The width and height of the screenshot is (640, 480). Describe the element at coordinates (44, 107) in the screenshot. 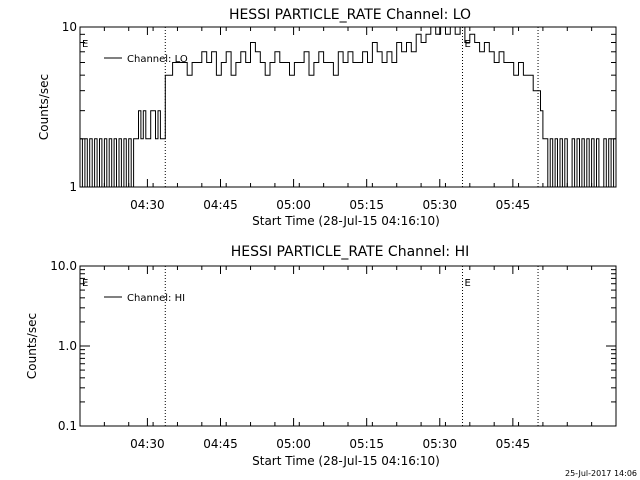

I see `y-axis-label-lo: Counts/sec` at that location.